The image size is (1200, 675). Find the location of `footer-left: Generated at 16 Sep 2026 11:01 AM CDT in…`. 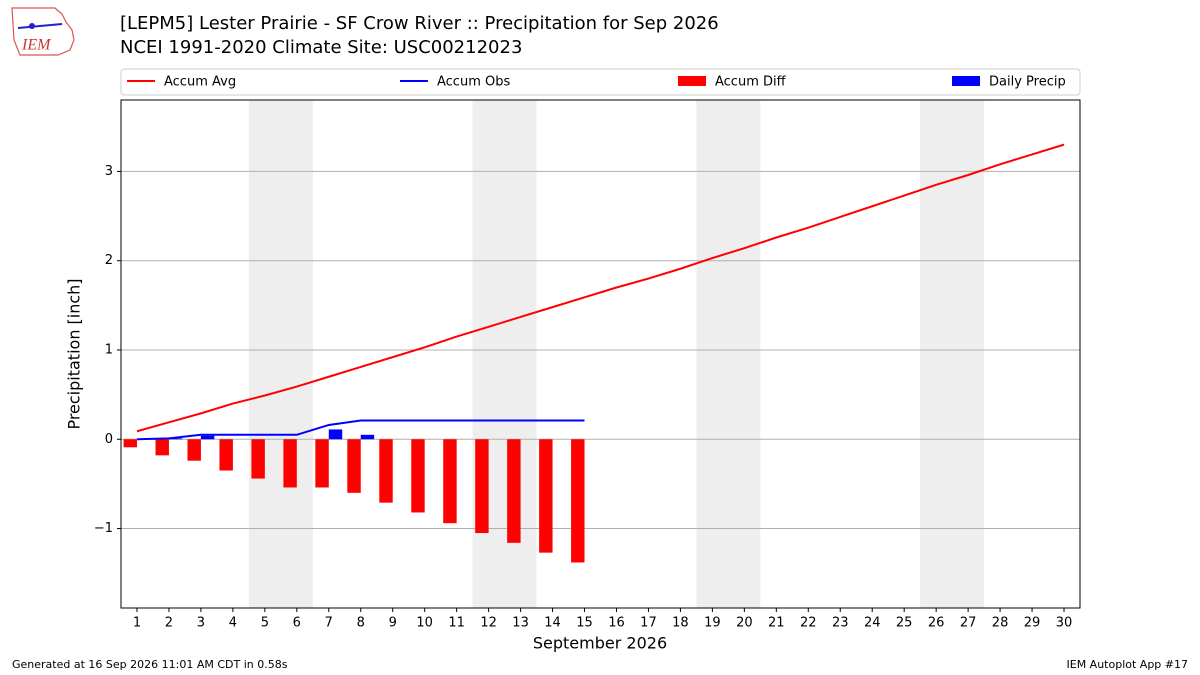

footer-left: Generated at 16 Sep 2026 11:01 AM CDT in… is located at coordinates (150, 664).